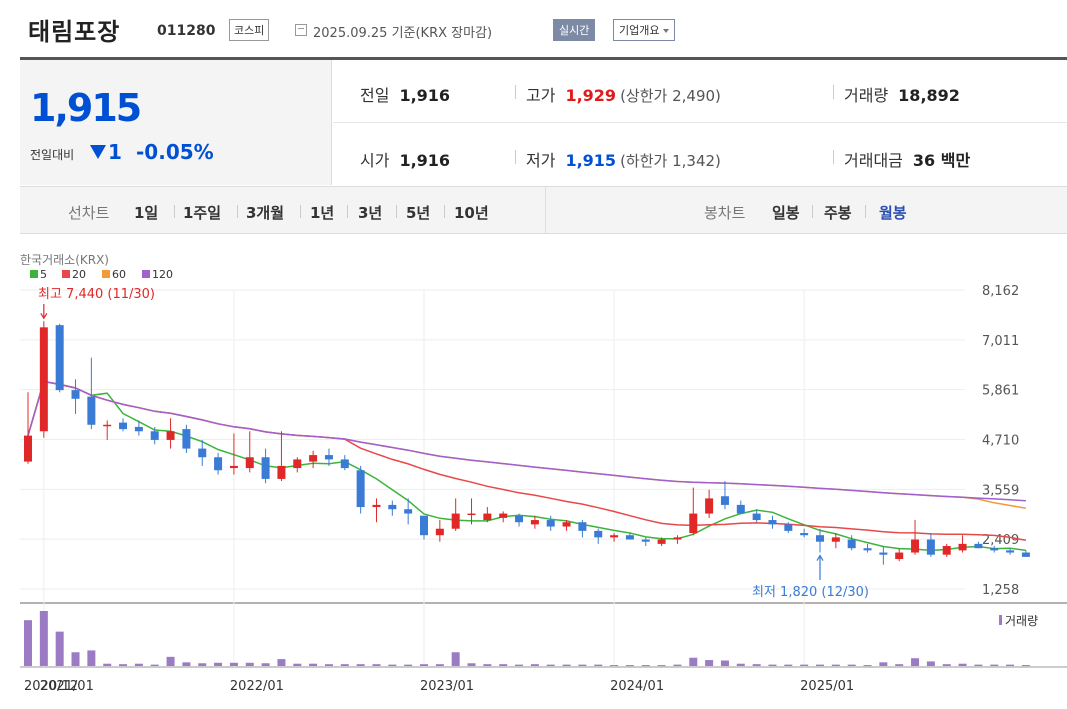 The width and height of the screenshot is (1067, 709). I want to click on low-value: 1,915, so click(591, 160).